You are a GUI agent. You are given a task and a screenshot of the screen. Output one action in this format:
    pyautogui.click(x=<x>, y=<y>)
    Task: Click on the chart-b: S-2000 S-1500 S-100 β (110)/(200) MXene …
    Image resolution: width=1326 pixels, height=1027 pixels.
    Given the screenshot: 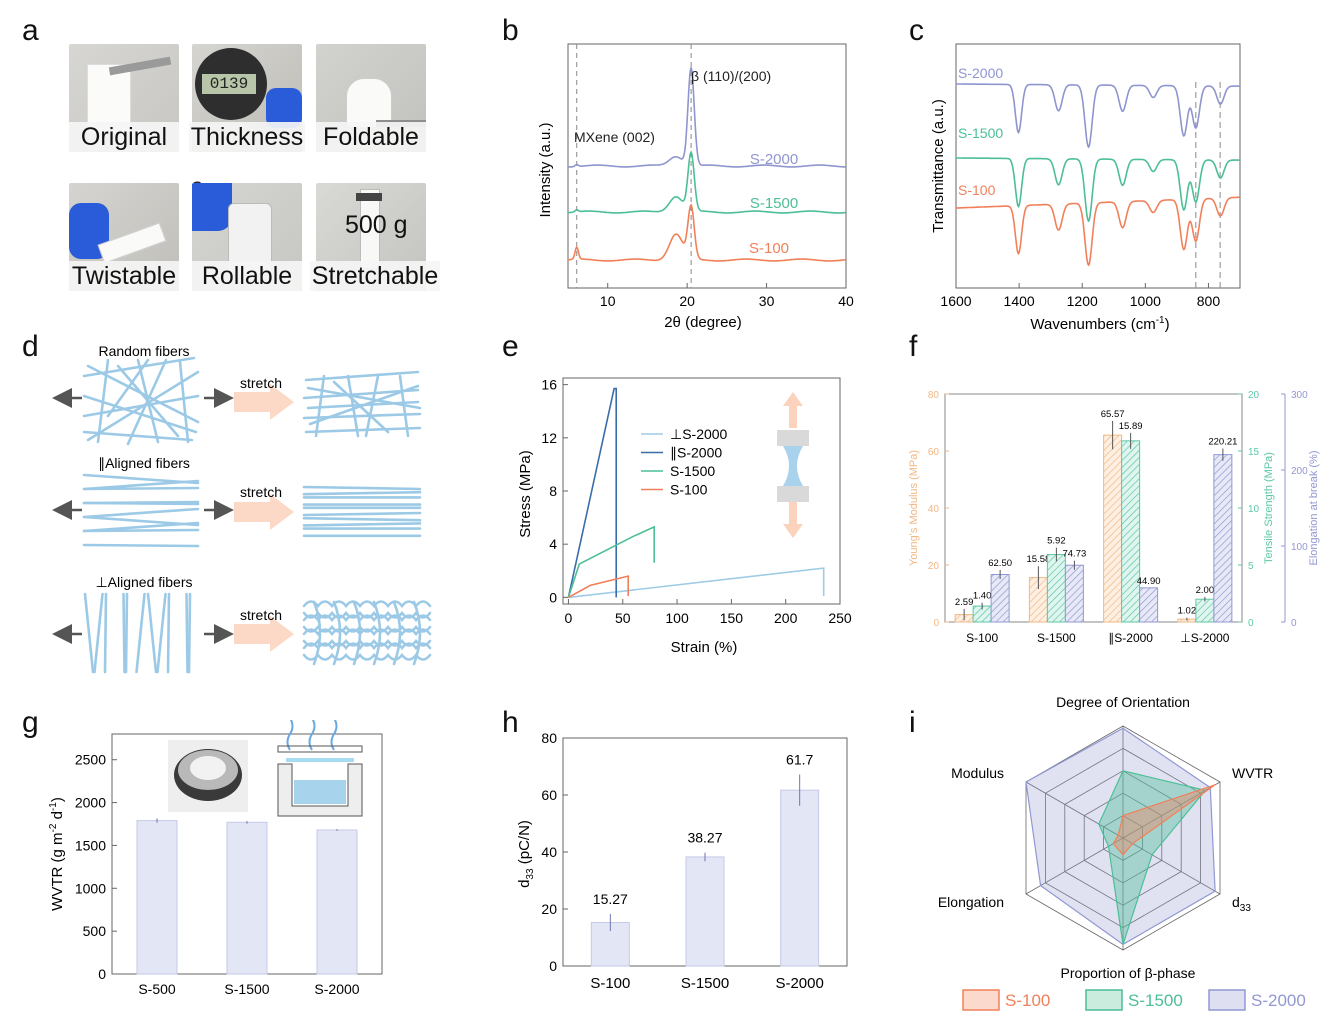 What is the action you would take?
    pyautogui.click(x=695, y=187)
    